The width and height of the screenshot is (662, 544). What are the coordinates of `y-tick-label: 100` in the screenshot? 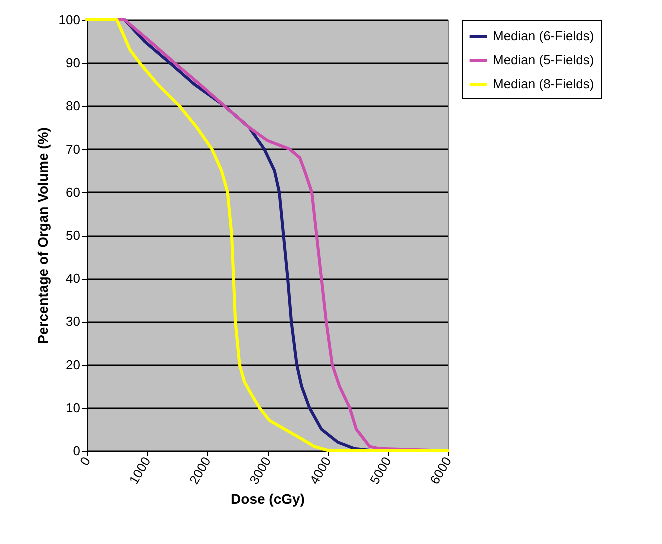 It's located at (69, 20).